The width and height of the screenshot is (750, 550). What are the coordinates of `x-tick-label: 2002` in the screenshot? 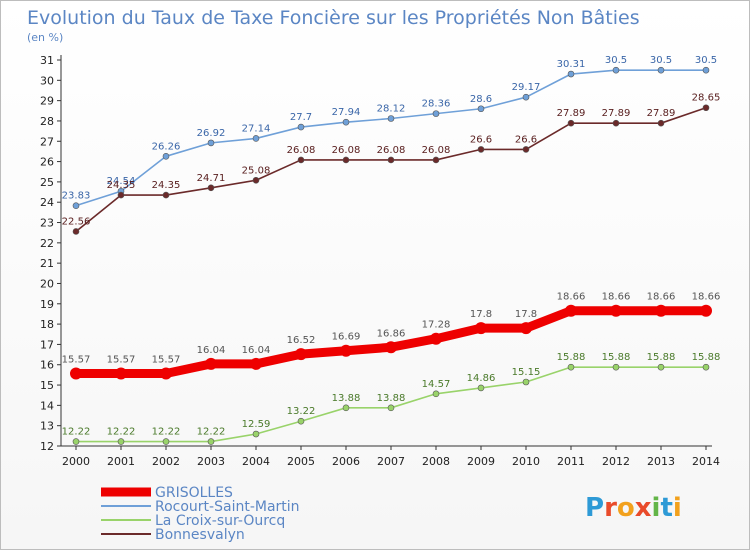 It's located at (166, 461).